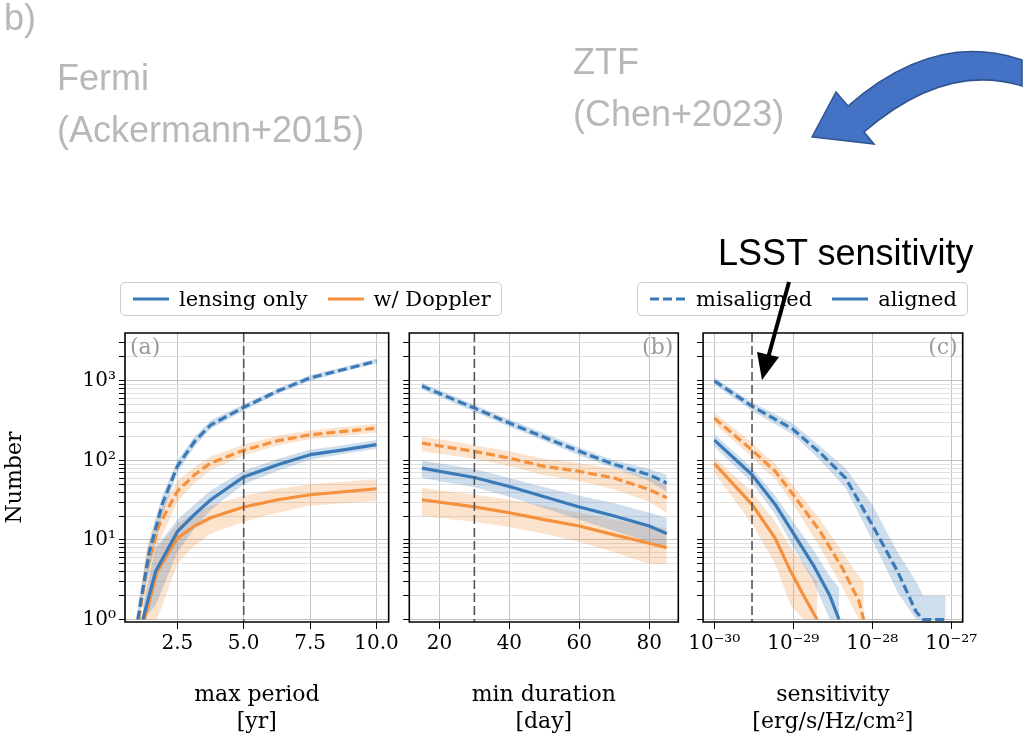 This screenshot has width=1025, height=735. I want to click on y-tick-label: 10³, so click(99, 379).